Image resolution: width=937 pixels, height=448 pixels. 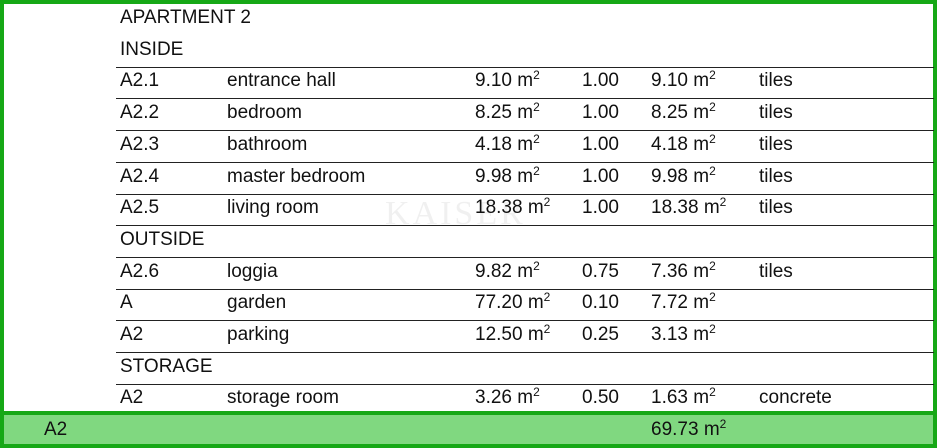 I want to click on net-area: 7.36 m2, so click(x=683, y=270).